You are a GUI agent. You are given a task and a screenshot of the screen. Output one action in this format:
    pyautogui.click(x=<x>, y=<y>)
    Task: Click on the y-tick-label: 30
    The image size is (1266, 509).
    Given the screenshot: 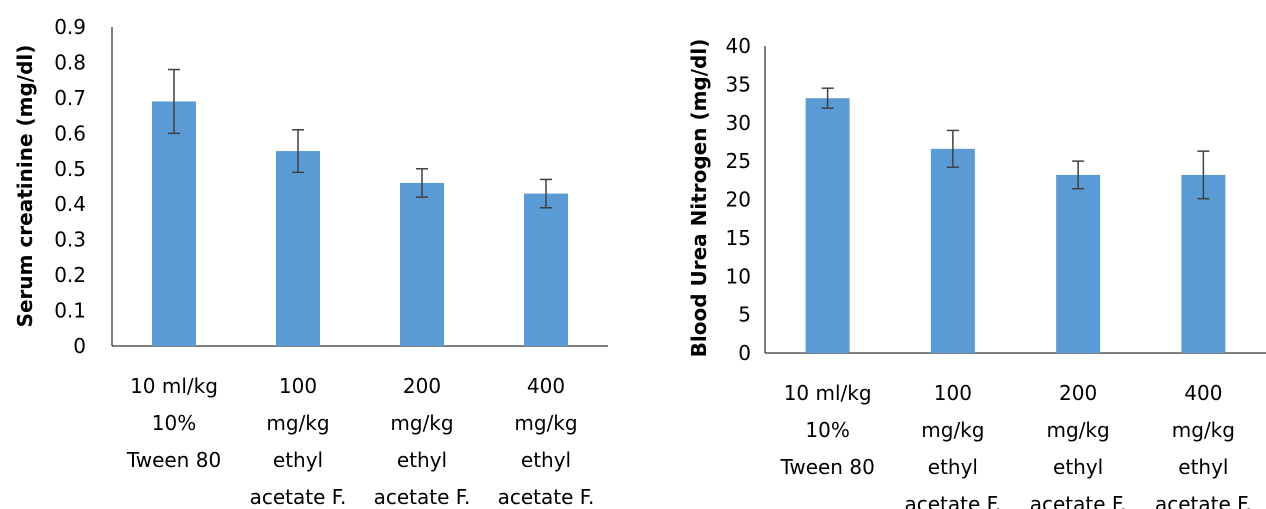 What is the action you would take?
    pyautogui.click(x=738, y=123)
    